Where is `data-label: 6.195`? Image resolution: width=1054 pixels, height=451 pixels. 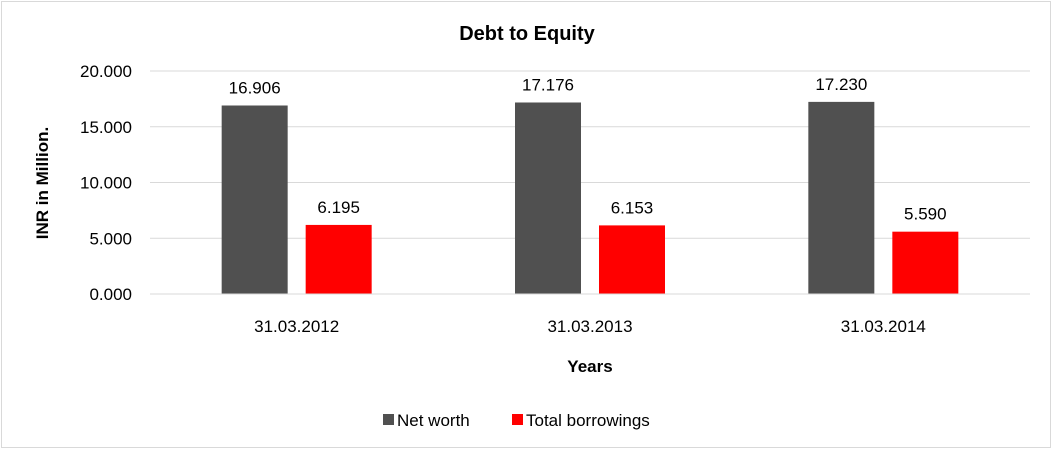 data-label: 6.195 is located at coordinates (338, 207).